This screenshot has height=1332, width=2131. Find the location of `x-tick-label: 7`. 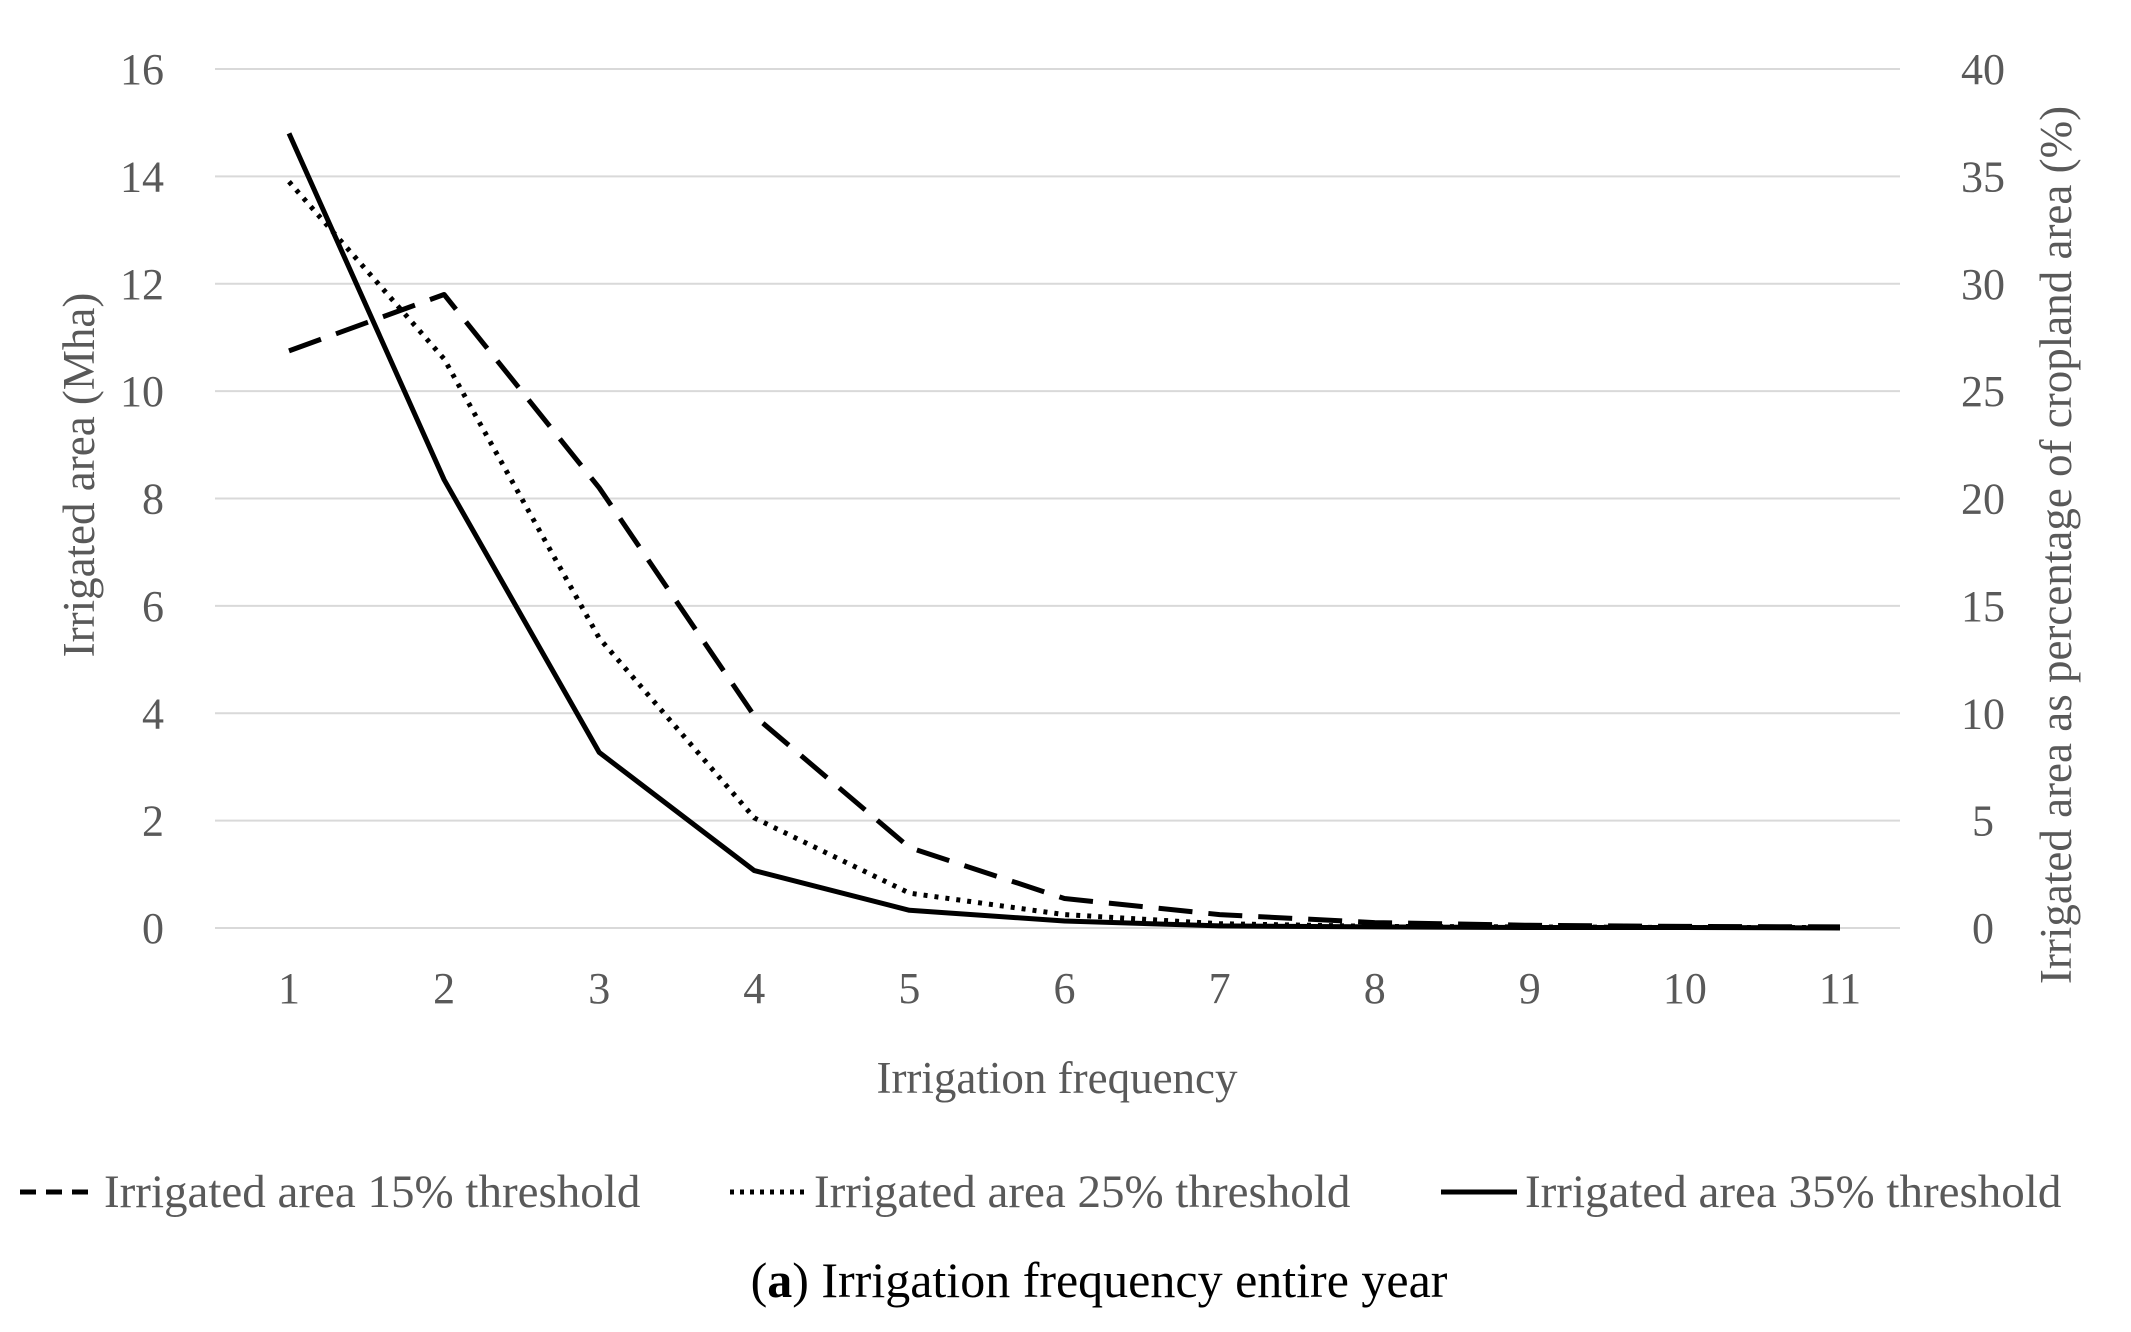

x-tick-label: 7 is located at coordinates (1220, 988).